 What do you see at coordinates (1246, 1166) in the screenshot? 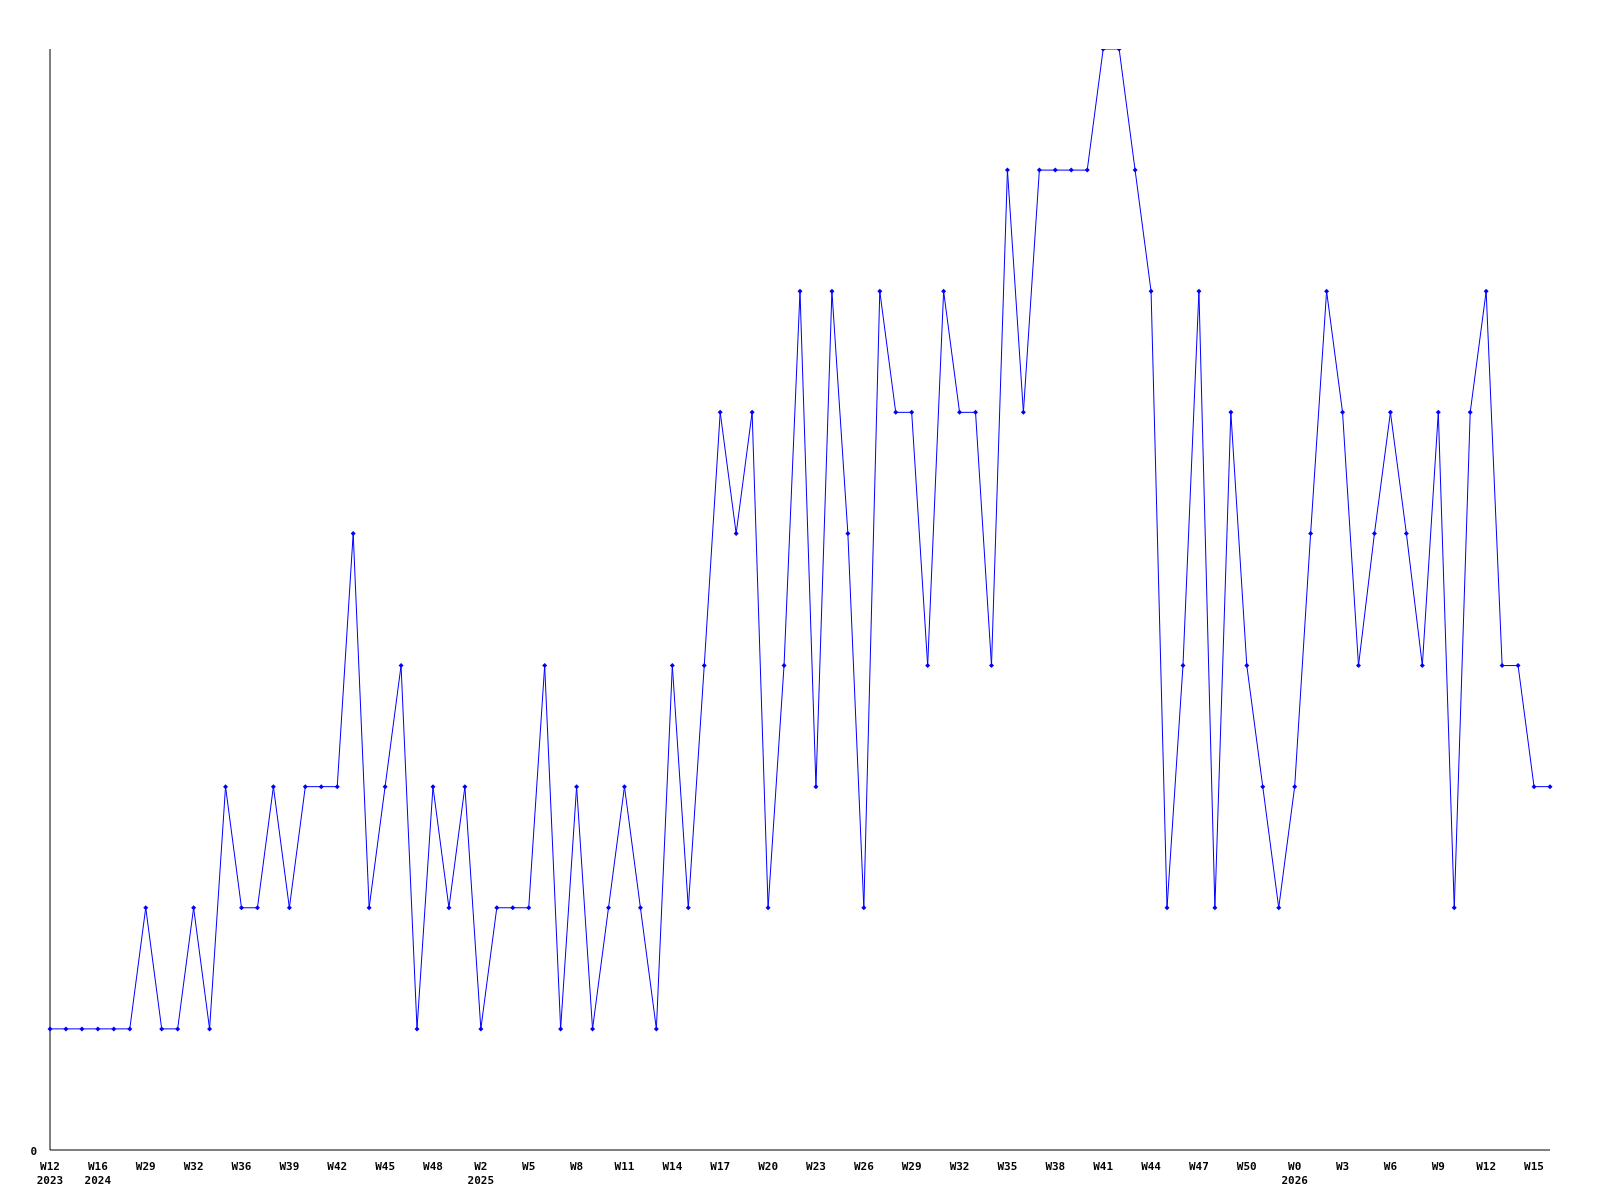
I see `x-tick-label: W50` at bounding box center [1246, 1166].